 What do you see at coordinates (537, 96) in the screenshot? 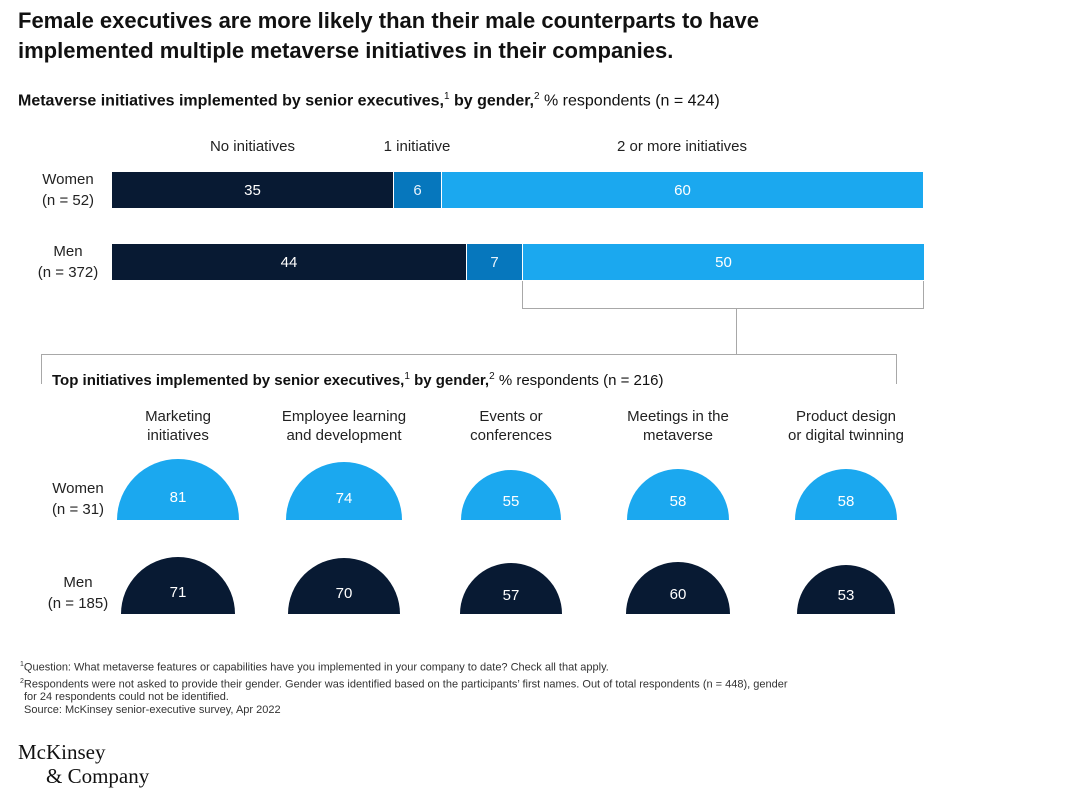
I see `chart1-footnote-ref-2: 2` at bounding box center [537, 96].